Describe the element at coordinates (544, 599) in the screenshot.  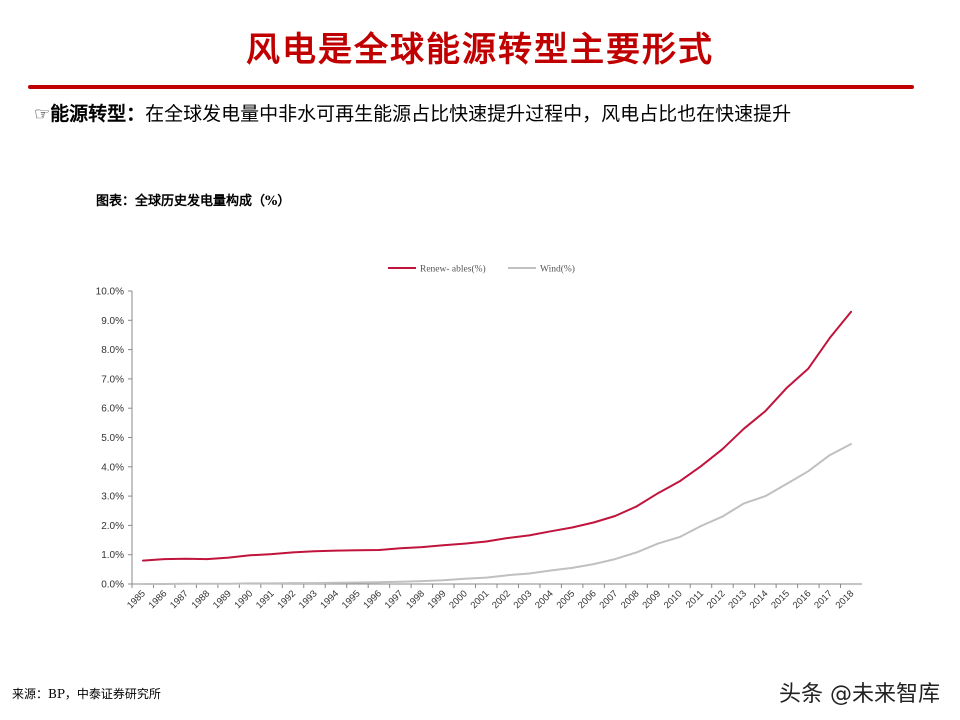
I see `x-tick-label: 2004` at that location.